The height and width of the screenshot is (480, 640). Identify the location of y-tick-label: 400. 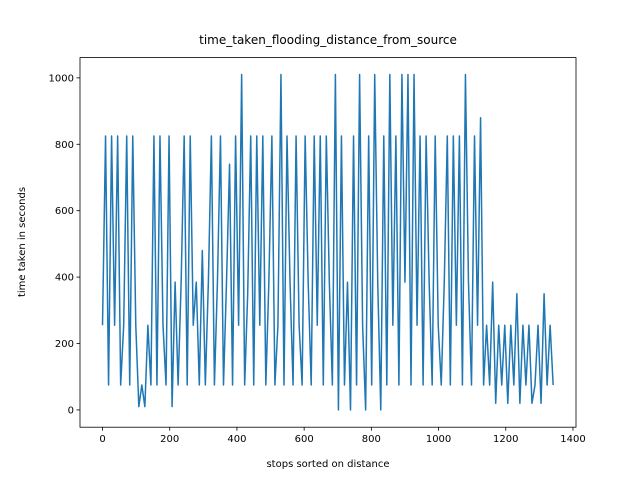
(64, 278).